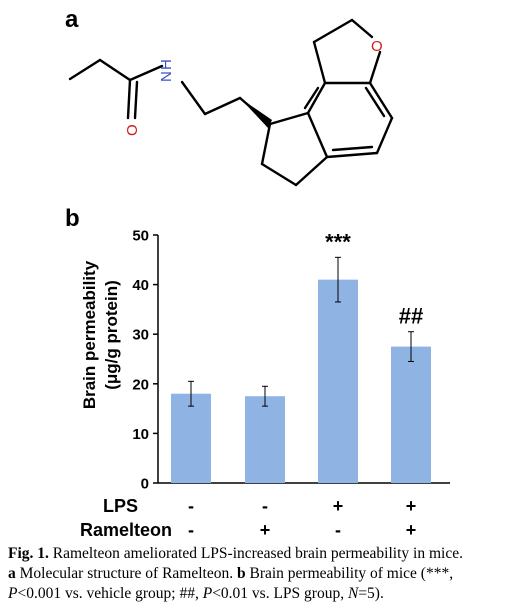 The image size is (517, 616). Describe the element at coordinates (207, 593) in the screenshot. I see `caption-p2: P` at that location.